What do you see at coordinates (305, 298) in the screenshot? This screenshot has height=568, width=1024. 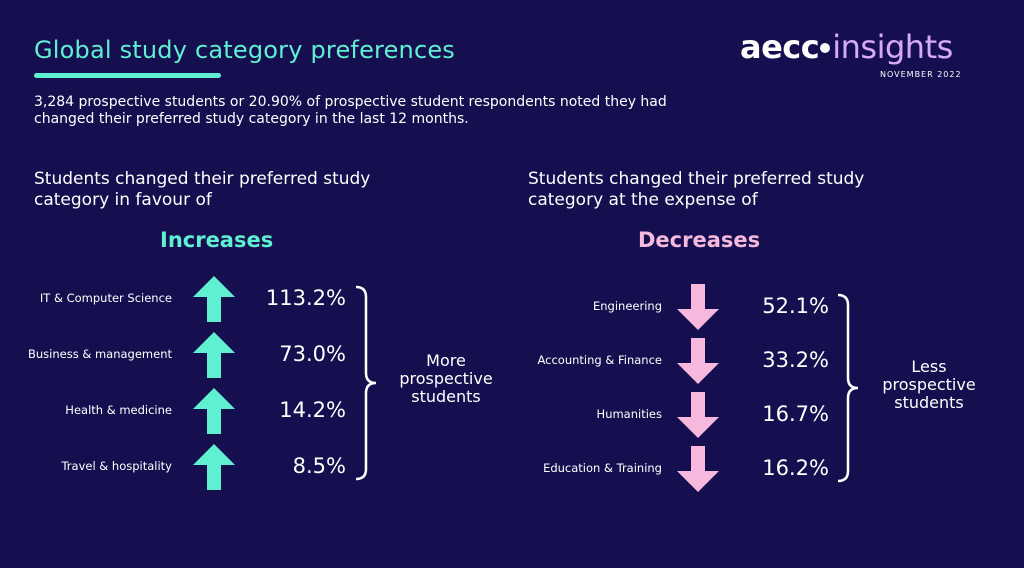 I see `value-label: 113.2%` at bounding box center [305, 298].